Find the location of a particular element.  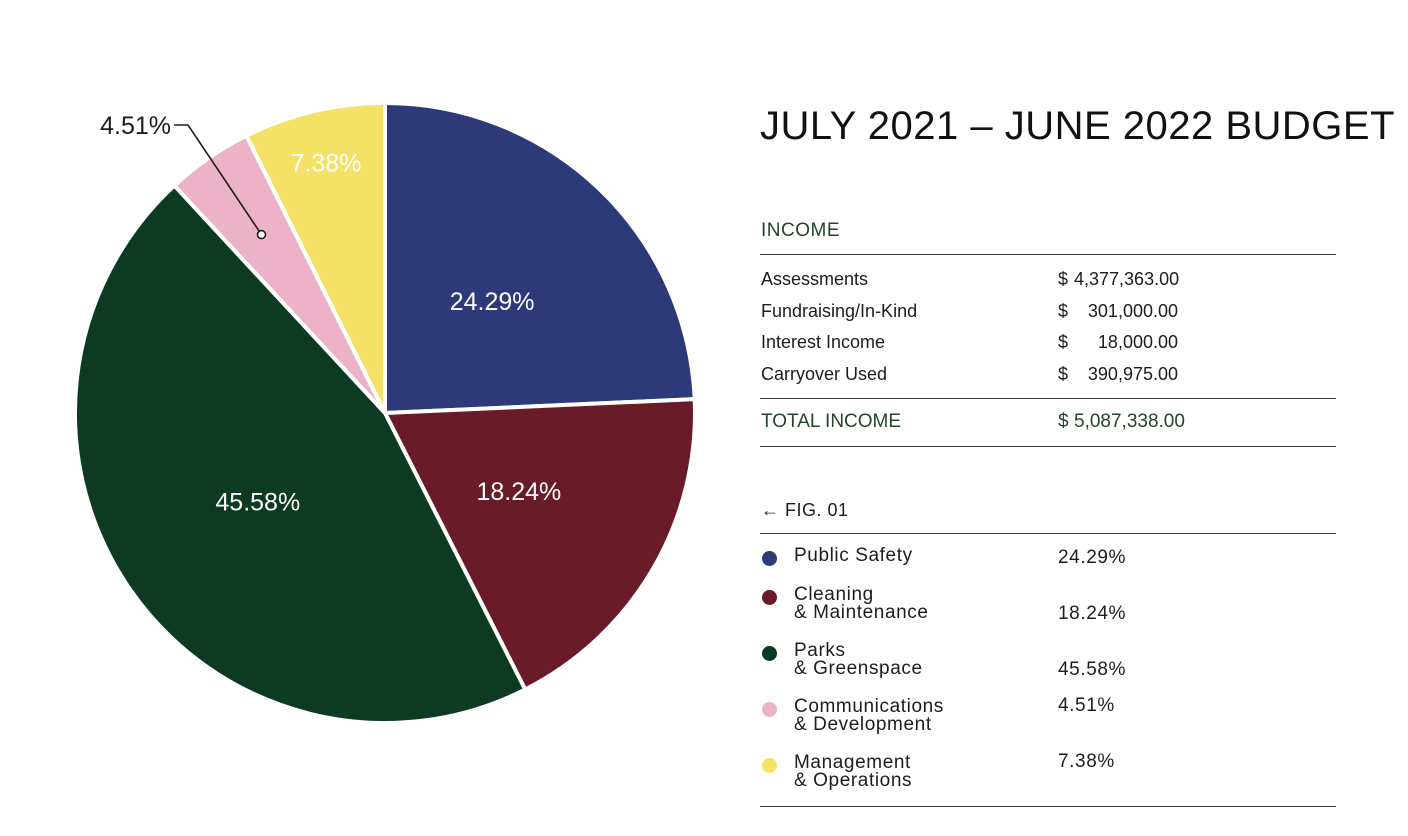

legend-bottom-rule is located at coordinates (1048, 806).